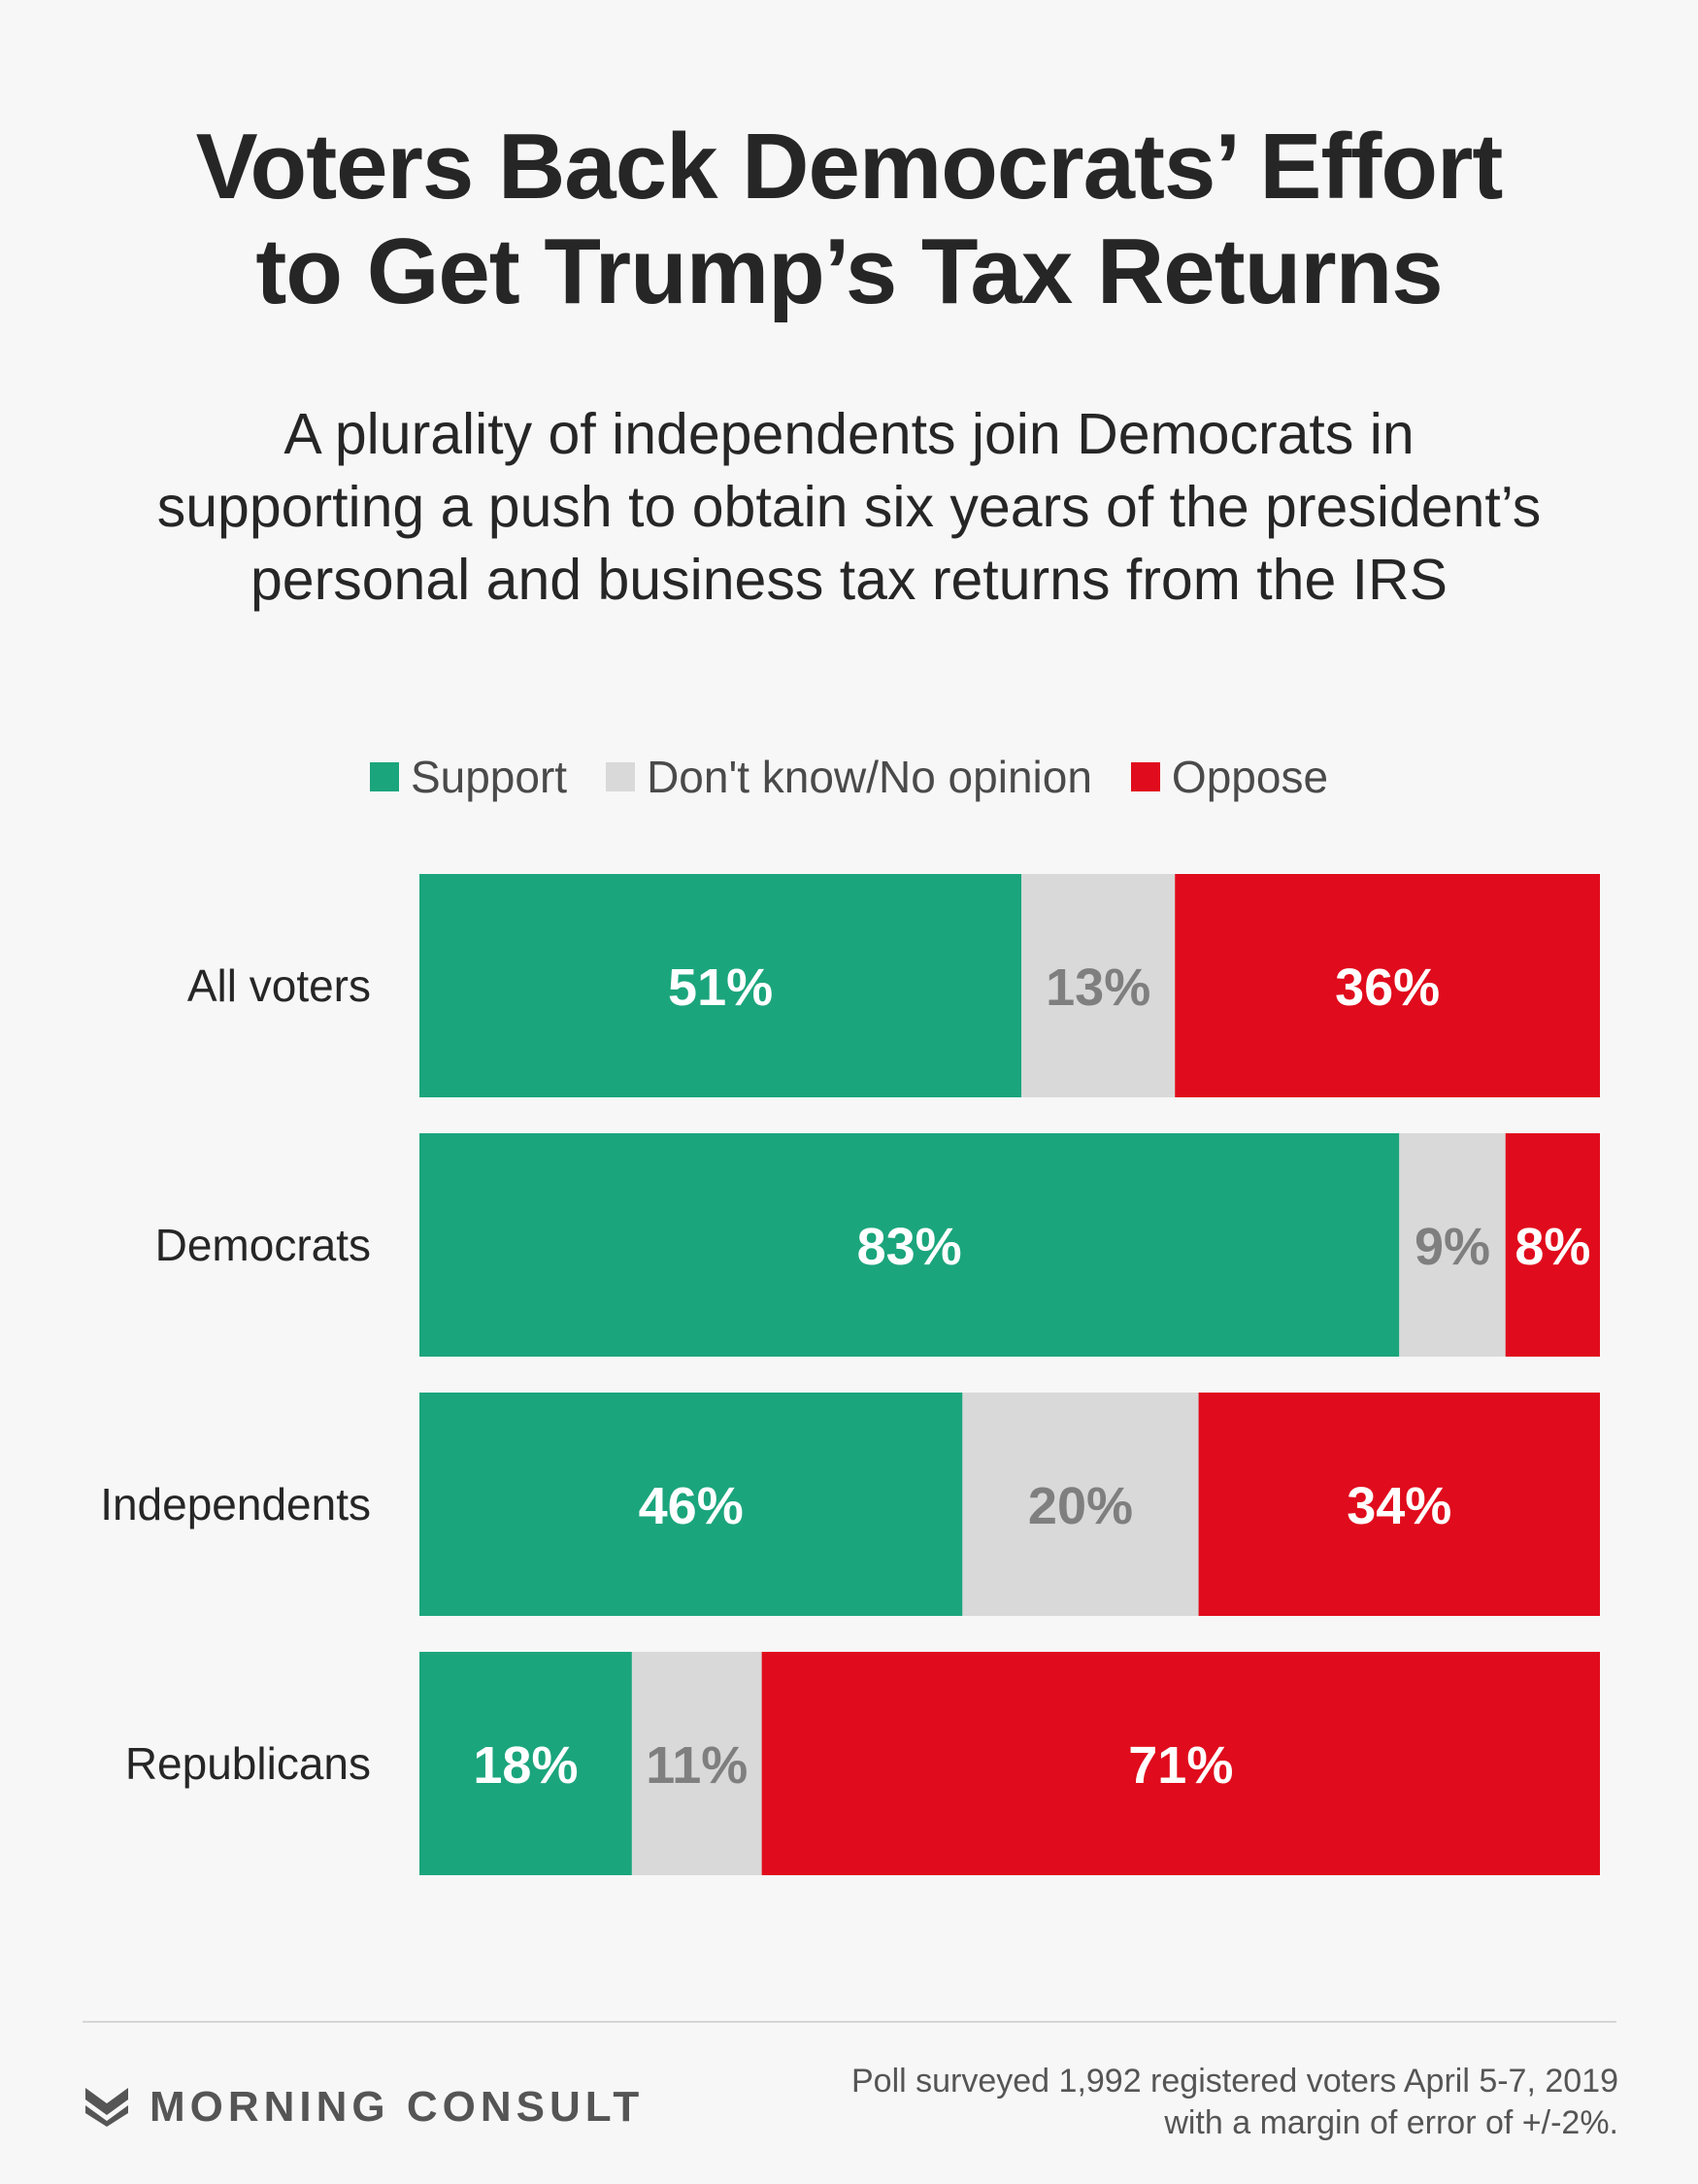 The height and width of the screenshot is (2184, 1698). I want to click on chart-legend: Support Don't know/No opinion Oppose, so click(849, 777).